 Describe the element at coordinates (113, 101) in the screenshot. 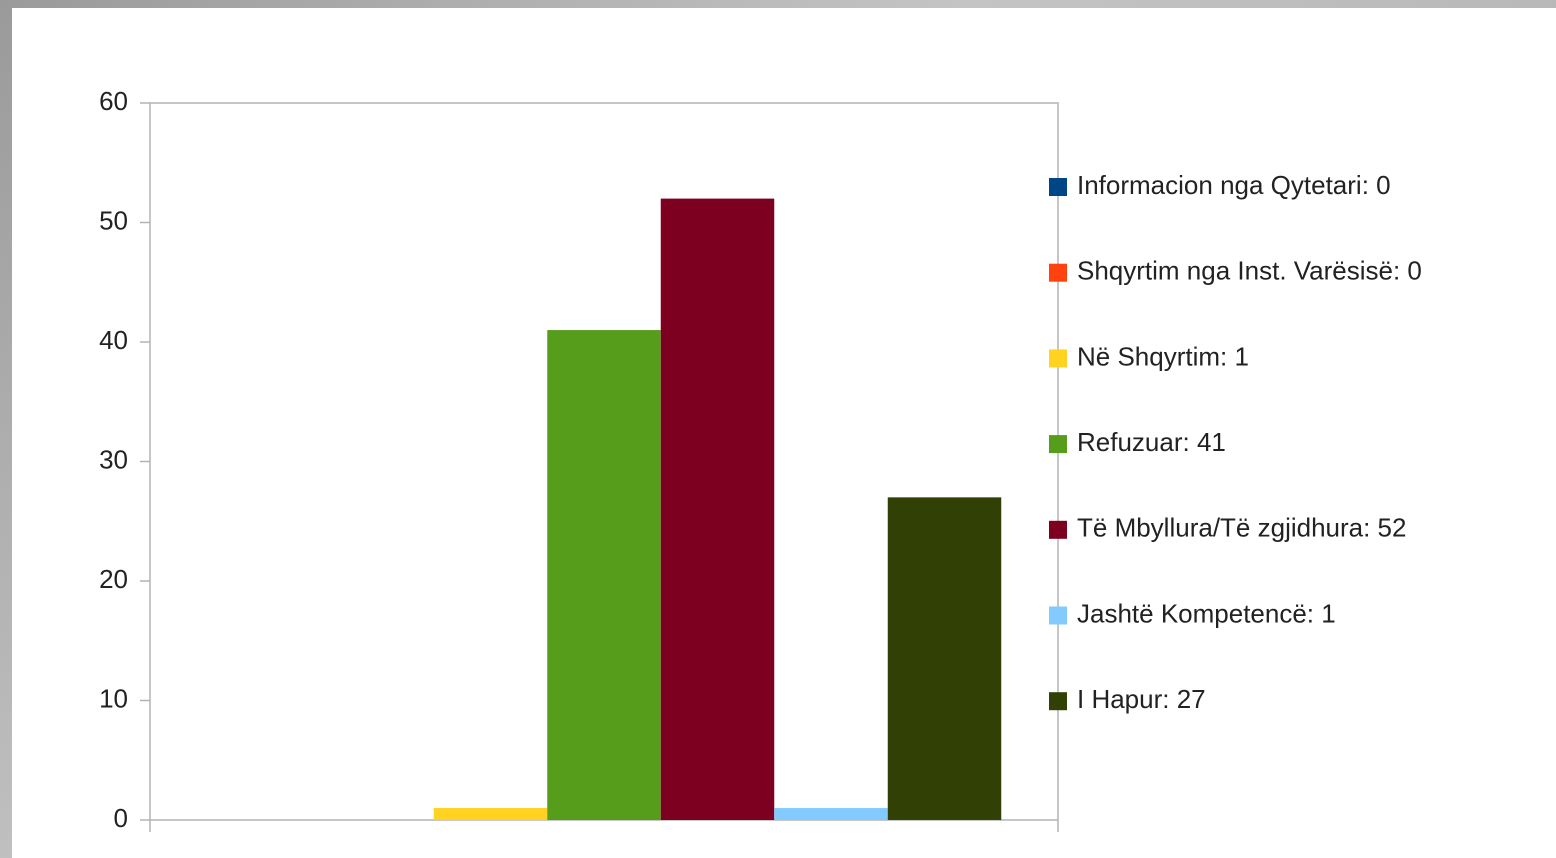

I see `y-tick-label: 60` at that location.